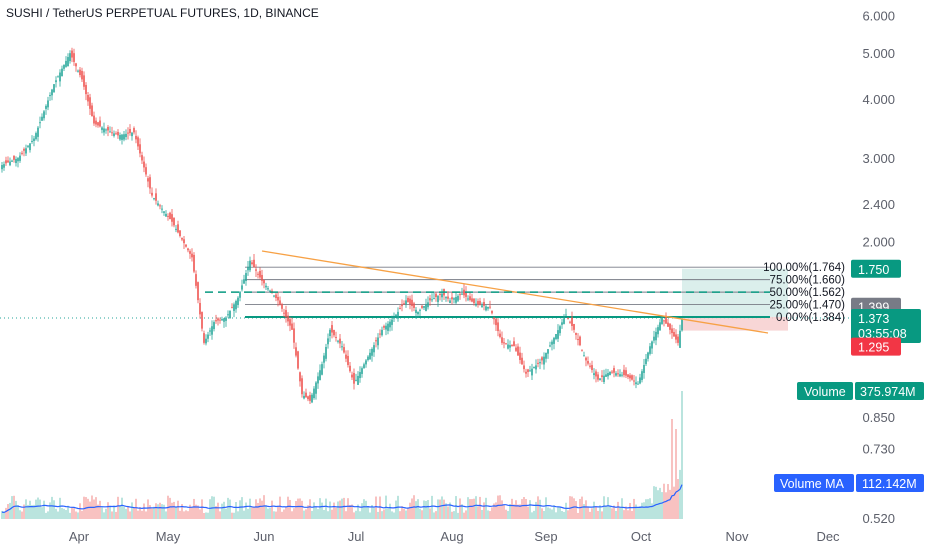 The image size is (932, 550). I want to click on x-tick-label: Aug, so click(451, 536).